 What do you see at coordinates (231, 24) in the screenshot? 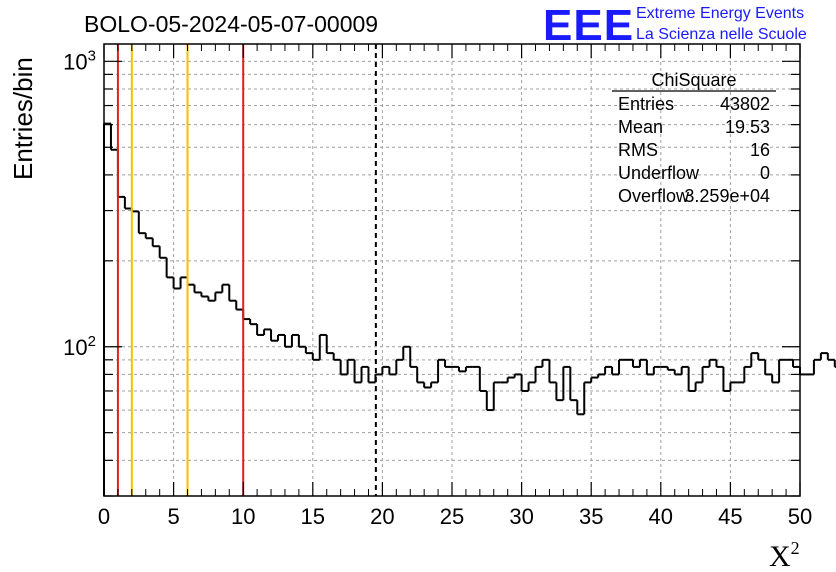
I see `chart-title: BOLO-05-2024-05-07-00009` at bounding box center [231, 24].